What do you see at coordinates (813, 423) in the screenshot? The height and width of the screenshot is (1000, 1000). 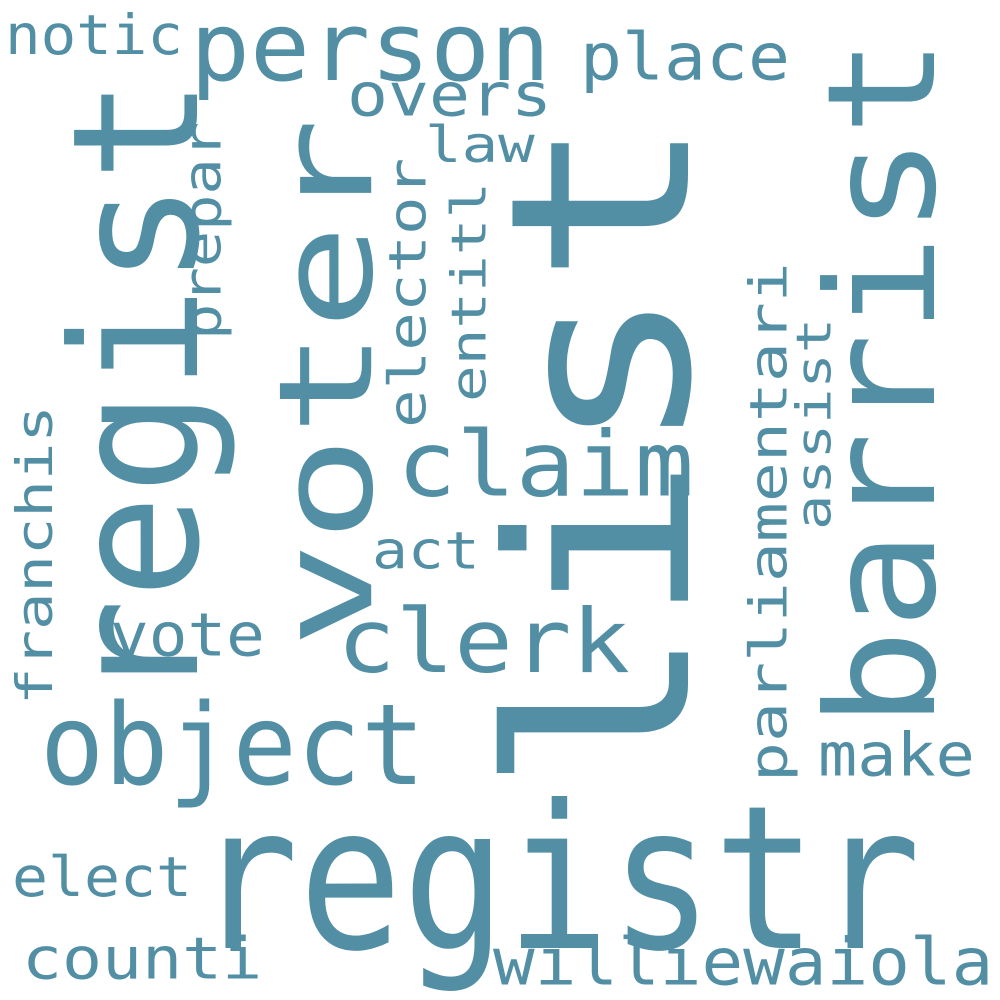 I see `word-assist: assist` at bounding box center [813, 423].